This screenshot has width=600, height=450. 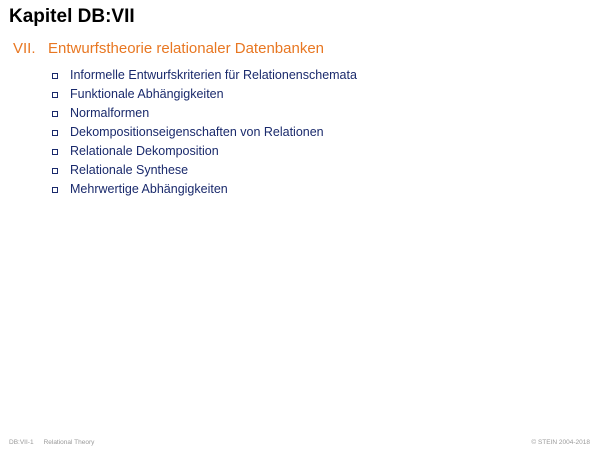 What do you see at coordinates (147, 94) in the screenshot?
I see `list-item-label: Funktionale Abhängigkeiten` at bounding box center [147, 94].